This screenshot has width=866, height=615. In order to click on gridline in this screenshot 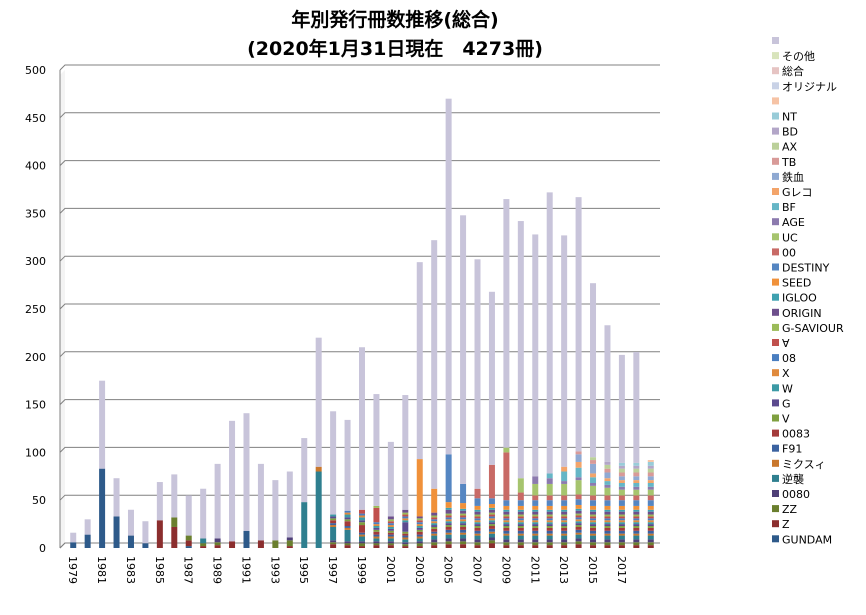, I will do `click(359, 306)`.